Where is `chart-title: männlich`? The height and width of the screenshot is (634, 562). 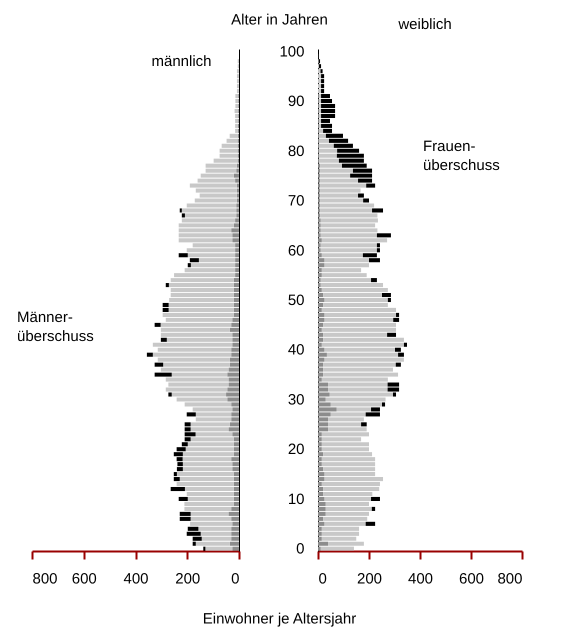
chart-title: männlich is located at coordinates (181, 61).